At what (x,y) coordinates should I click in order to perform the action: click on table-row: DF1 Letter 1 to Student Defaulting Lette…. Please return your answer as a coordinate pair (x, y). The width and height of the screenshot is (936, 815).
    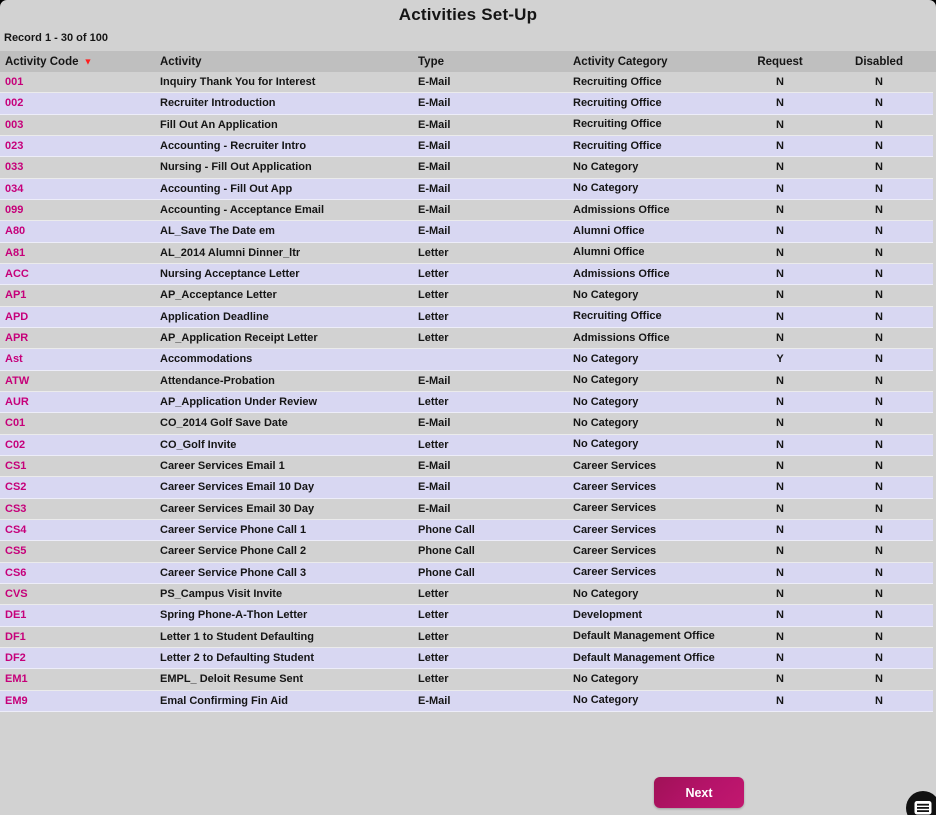
    Looking at the image, I should click on (466, 637).